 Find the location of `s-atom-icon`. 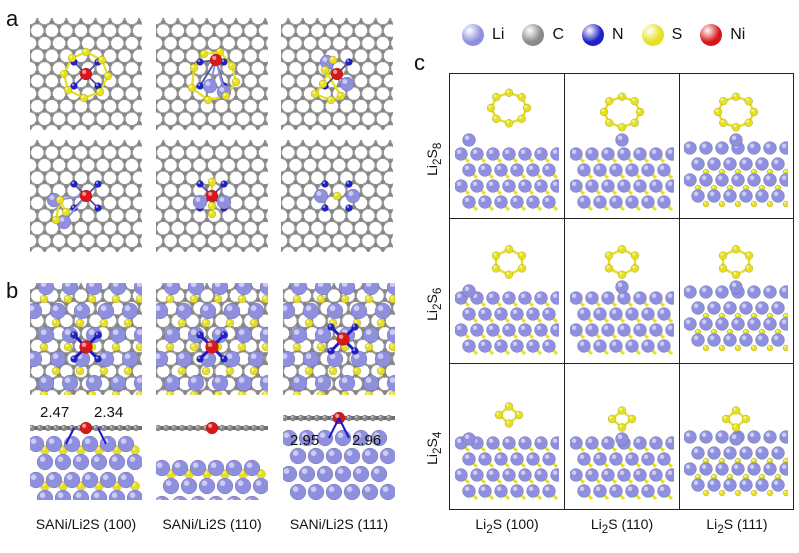

s-atom-icon is located at coordinates (652, 35).